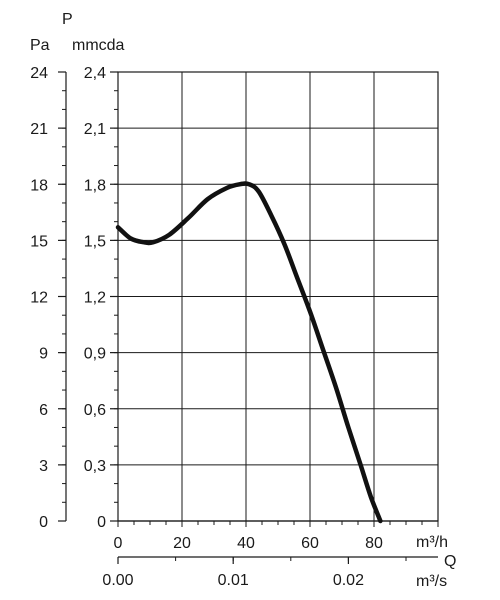 Image resolution: width=500 pixels, height=600 pixels. Describe the element at coordinates (117, 580) in the screenshot. I see `x-tick-label-m3s: 0.00` at that location.